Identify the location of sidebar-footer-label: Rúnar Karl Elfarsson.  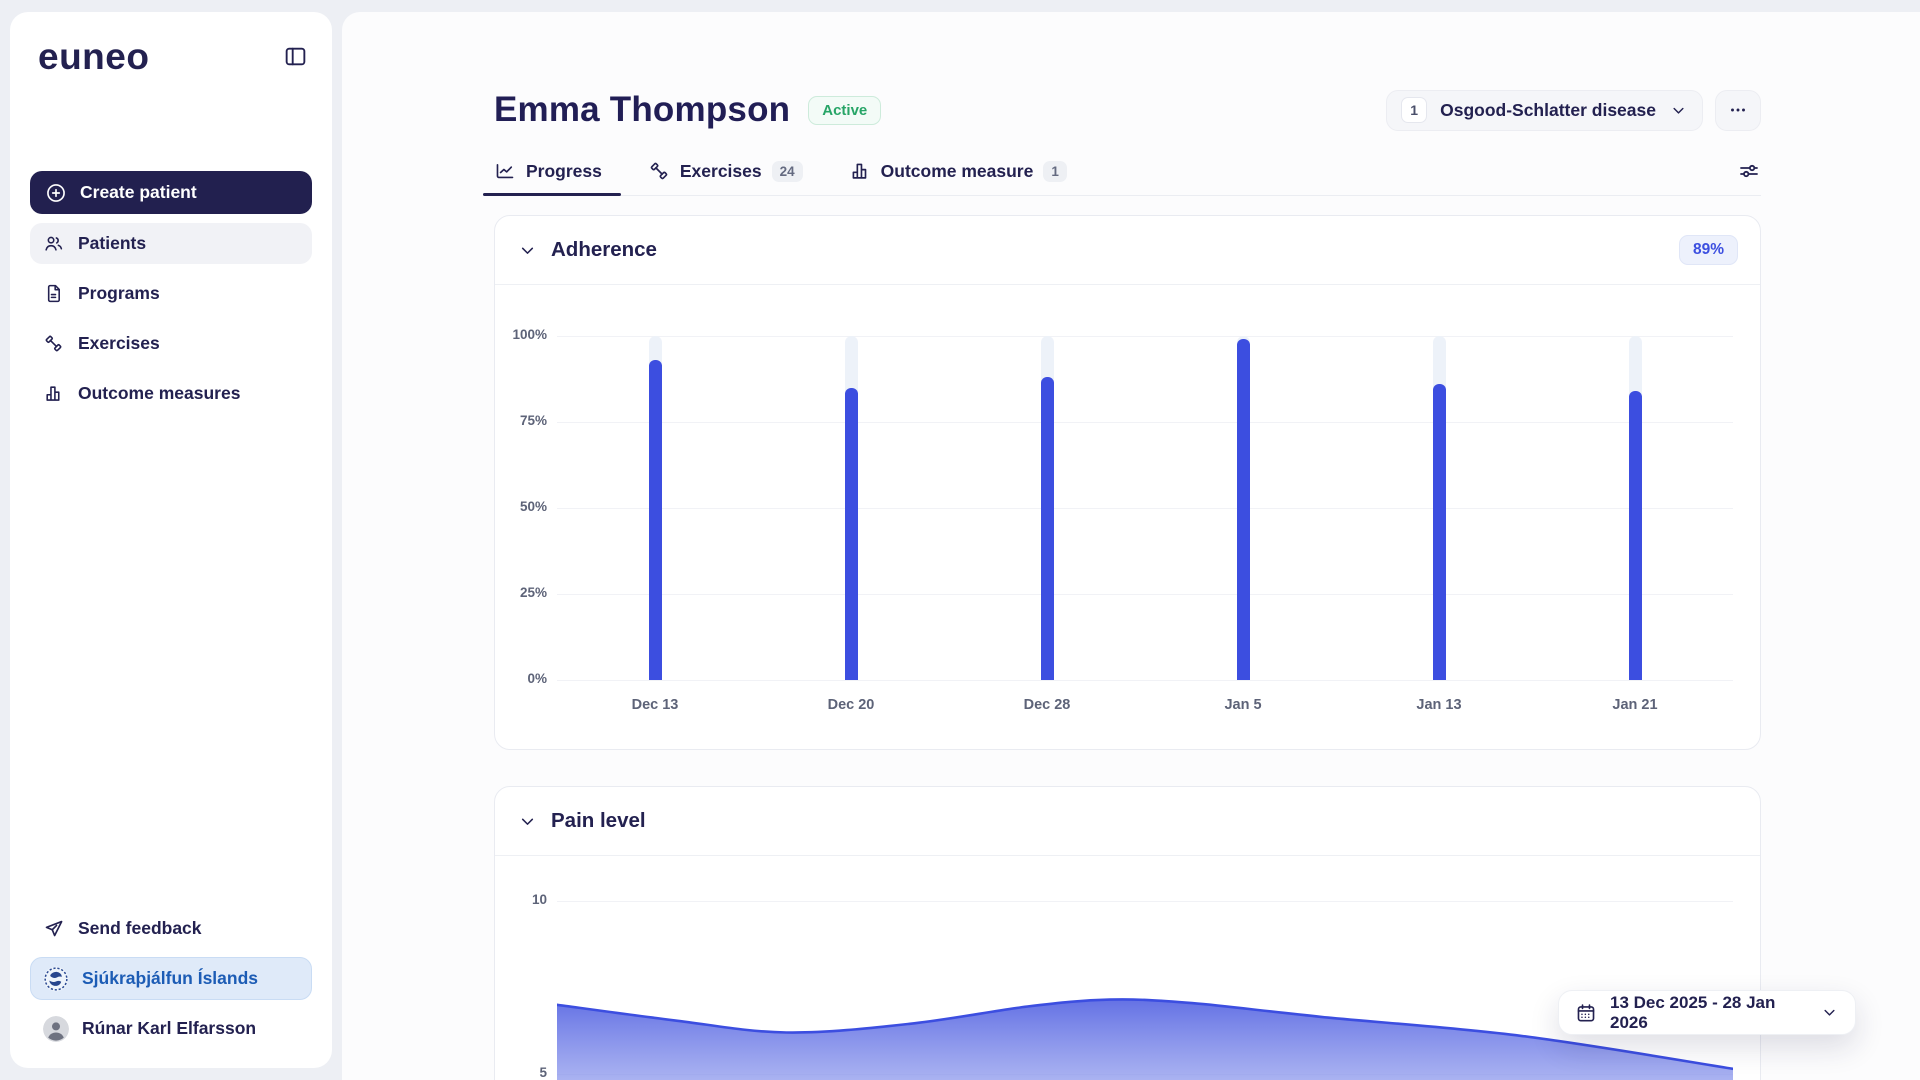
(169, 1028).